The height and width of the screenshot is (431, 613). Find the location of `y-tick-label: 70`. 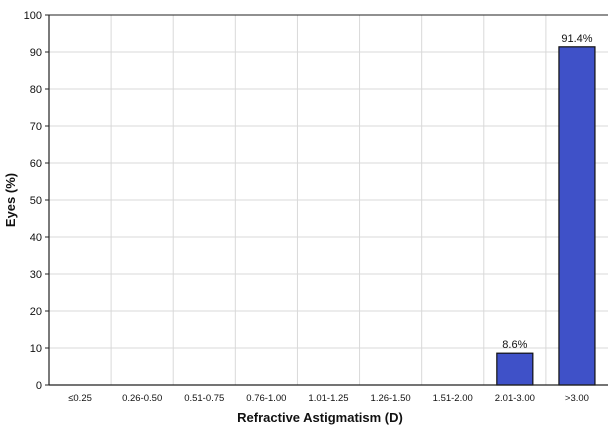

y-tick-label: 70 is located at coordinates (36, 127).